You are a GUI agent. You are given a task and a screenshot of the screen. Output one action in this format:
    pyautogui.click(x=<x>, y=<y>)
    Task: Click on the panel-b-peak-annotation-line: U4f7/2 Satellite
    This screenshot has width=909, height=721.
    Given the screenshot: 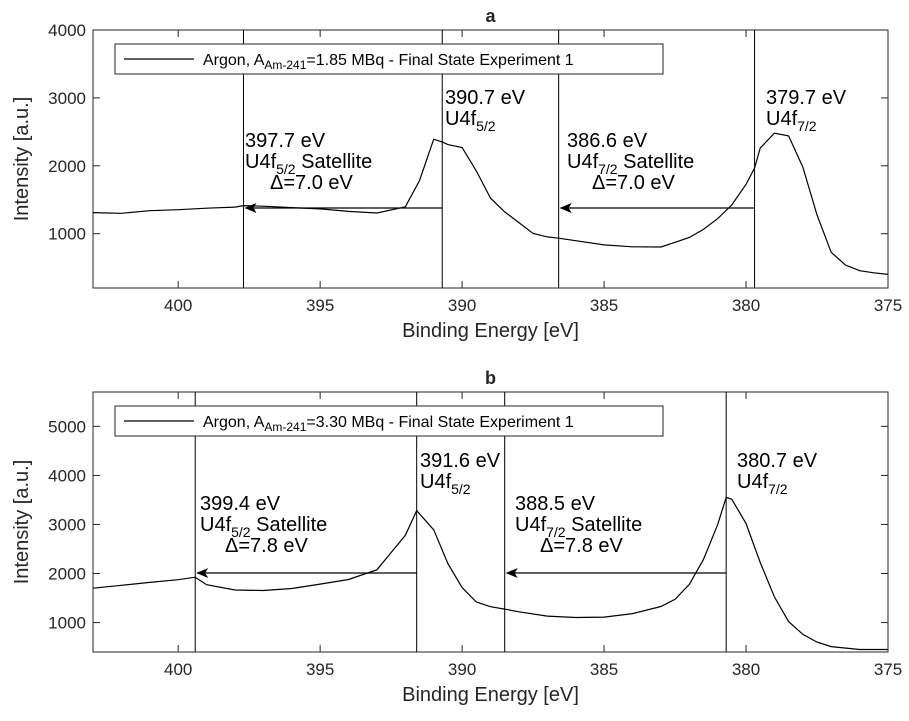 What is the action you would take?
    pyautogui.click(x=578, y=527)
    